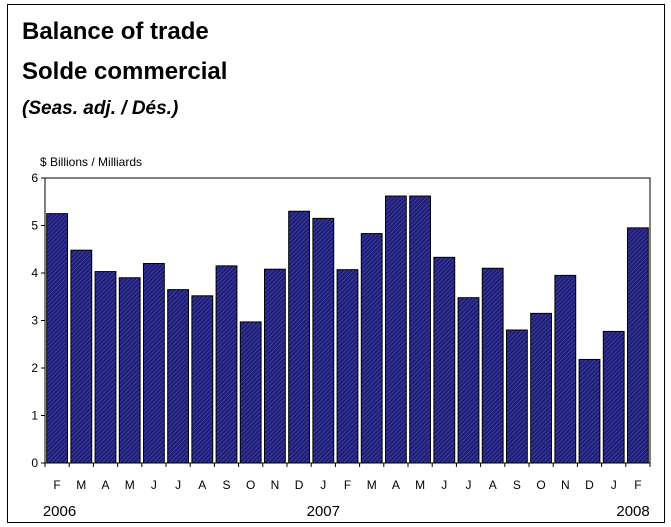 The height and width of the screenshot is (527, 671). What do you see at coordinates (34, 178) in the screenshot?
I see `y-tick-label: 6` at bounding box center [34, 178].